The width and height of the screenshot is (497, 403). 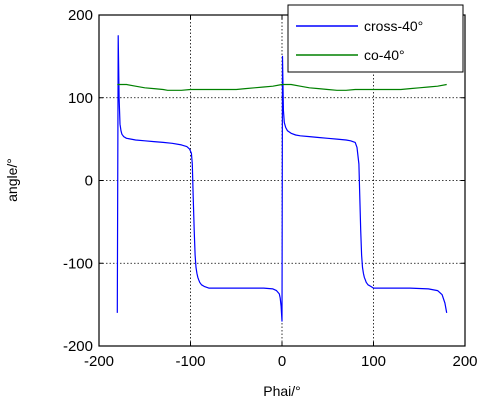 I want to click on x-tick-label: 100, so click(x=373, y=361).